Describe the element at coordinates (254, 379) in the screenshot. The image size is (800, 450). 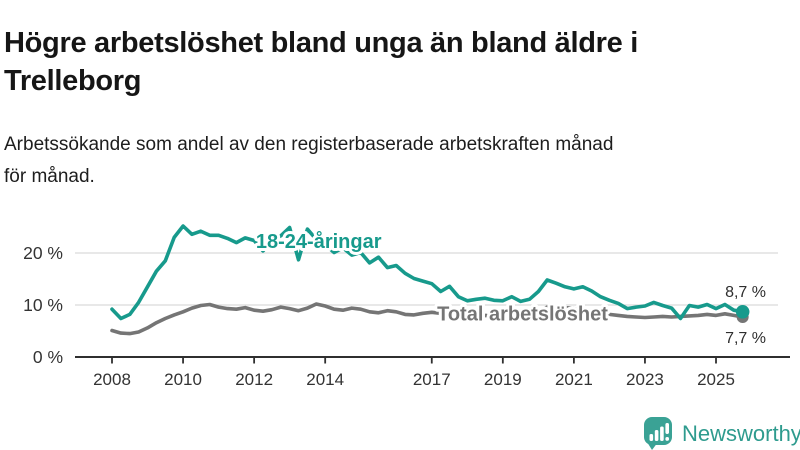
I see `x-axis-label: 2012` at that location.